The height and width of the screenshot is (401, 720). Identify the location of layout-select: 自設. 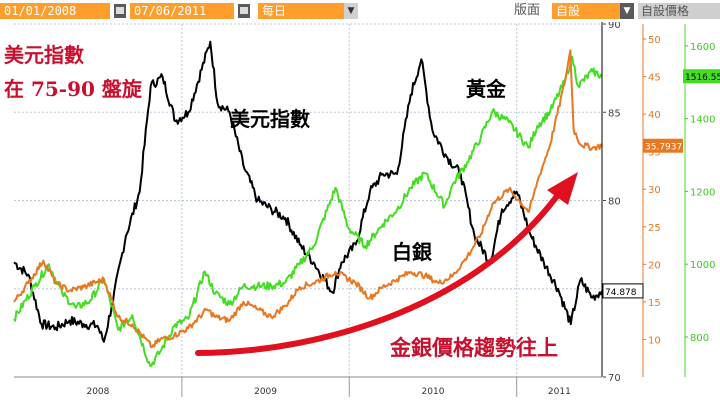
(586, 11).